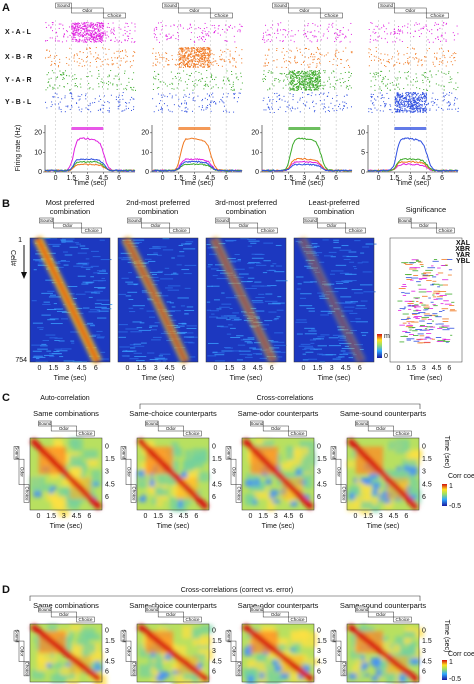 The image size is (474, 684). Describe the element at coordinates (255, 133) in the screenshot. I see `y-tick-label: 20` at that location.